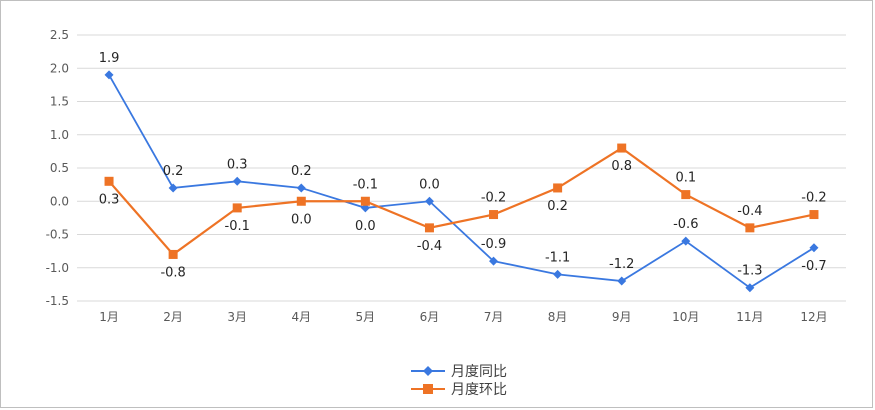 The width and height of the screenshot is (875, 410). I want to click on x-axis-ticks: 1月 2月 3月 4月 5月 6月 7月 8月 9月 10月 11月 12月, so click(463, 317).